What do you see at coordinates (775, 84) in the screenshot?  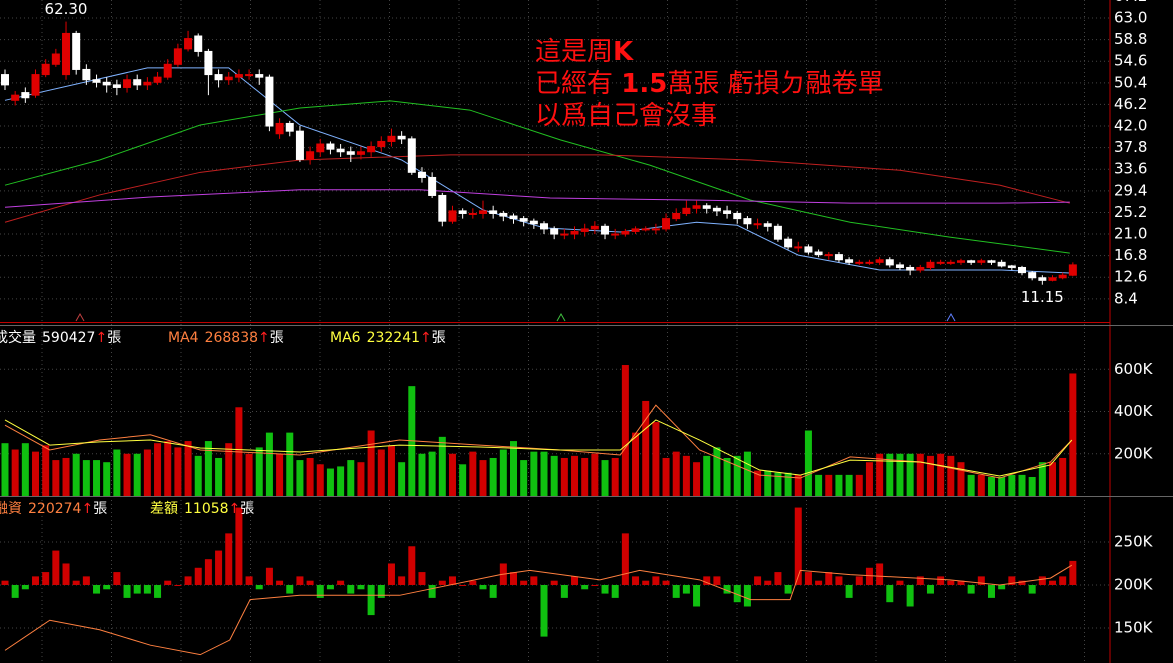 I see `annotation-text: 萬張 虧損ㄉ融卷單` at bounding box center [775, 84].